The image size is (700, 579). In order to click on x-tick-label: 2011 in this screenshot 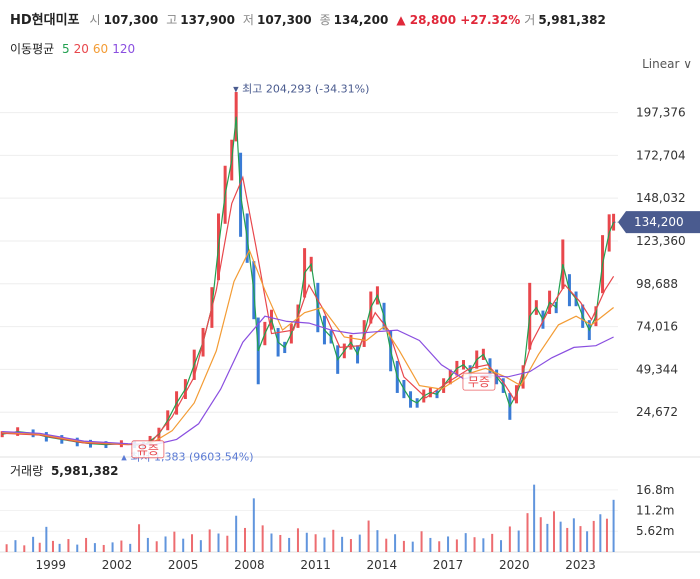, I will do `click(315, 565)`.